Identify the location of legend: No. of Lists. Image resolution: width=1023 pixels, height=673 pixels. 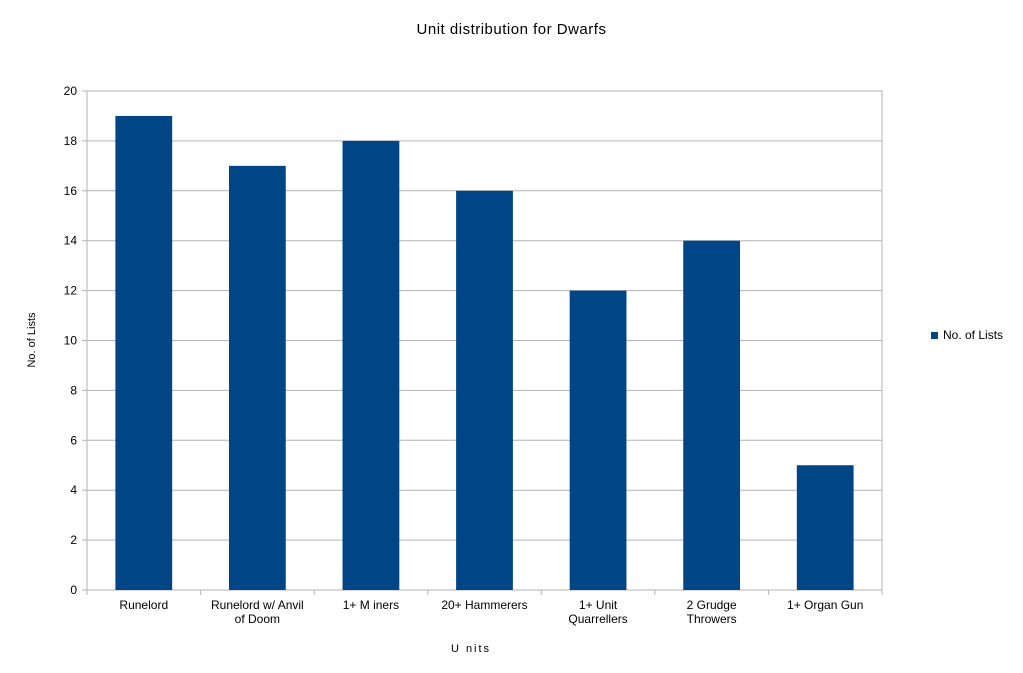
(967, 335).